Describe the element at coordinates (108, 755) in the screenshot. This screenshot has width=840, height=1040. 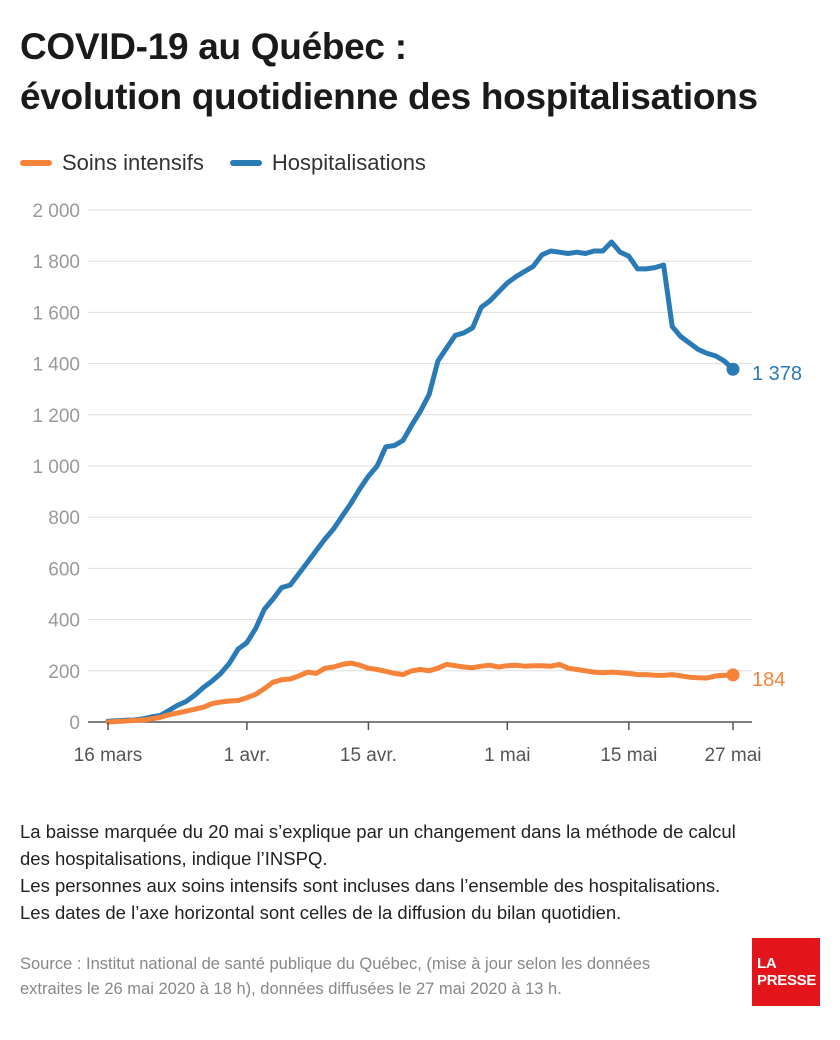
I see `x-tick-label: 16 mars` at that location.